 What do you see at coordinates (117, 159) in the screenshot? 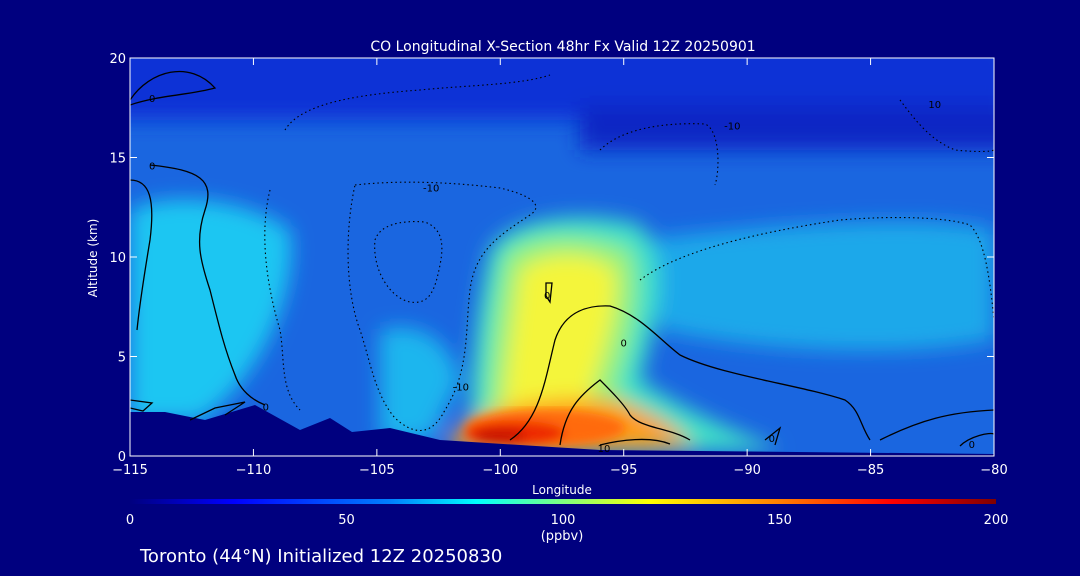
I see `y-tick-label: 15` at bounding box center [117, 159].